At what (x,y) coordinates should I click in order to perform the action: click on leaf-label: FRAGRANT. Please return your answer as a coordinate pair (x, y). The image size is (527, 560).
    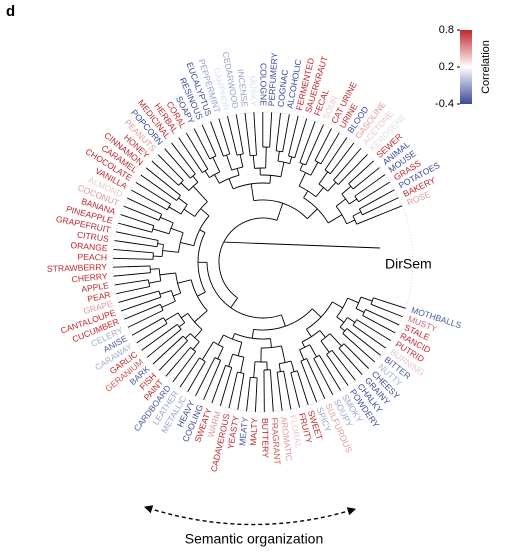
    Looking at the image, I should click on (275, 441).